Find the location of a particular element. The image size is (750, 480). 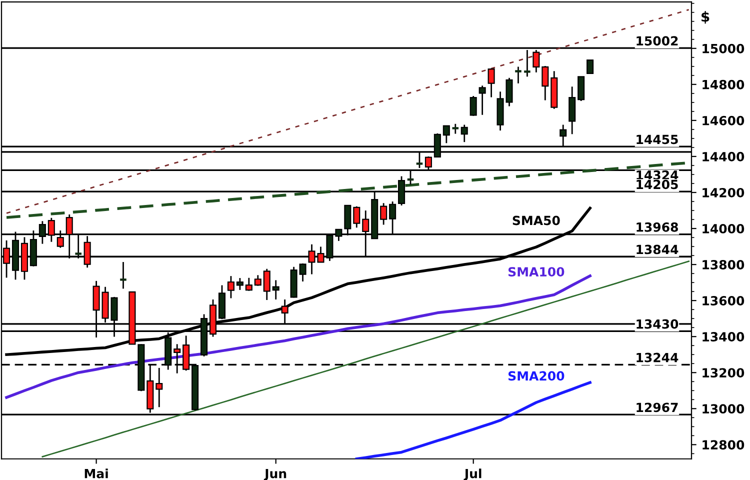

y-tick-label: 13000 is located at coordinates (723, 409).